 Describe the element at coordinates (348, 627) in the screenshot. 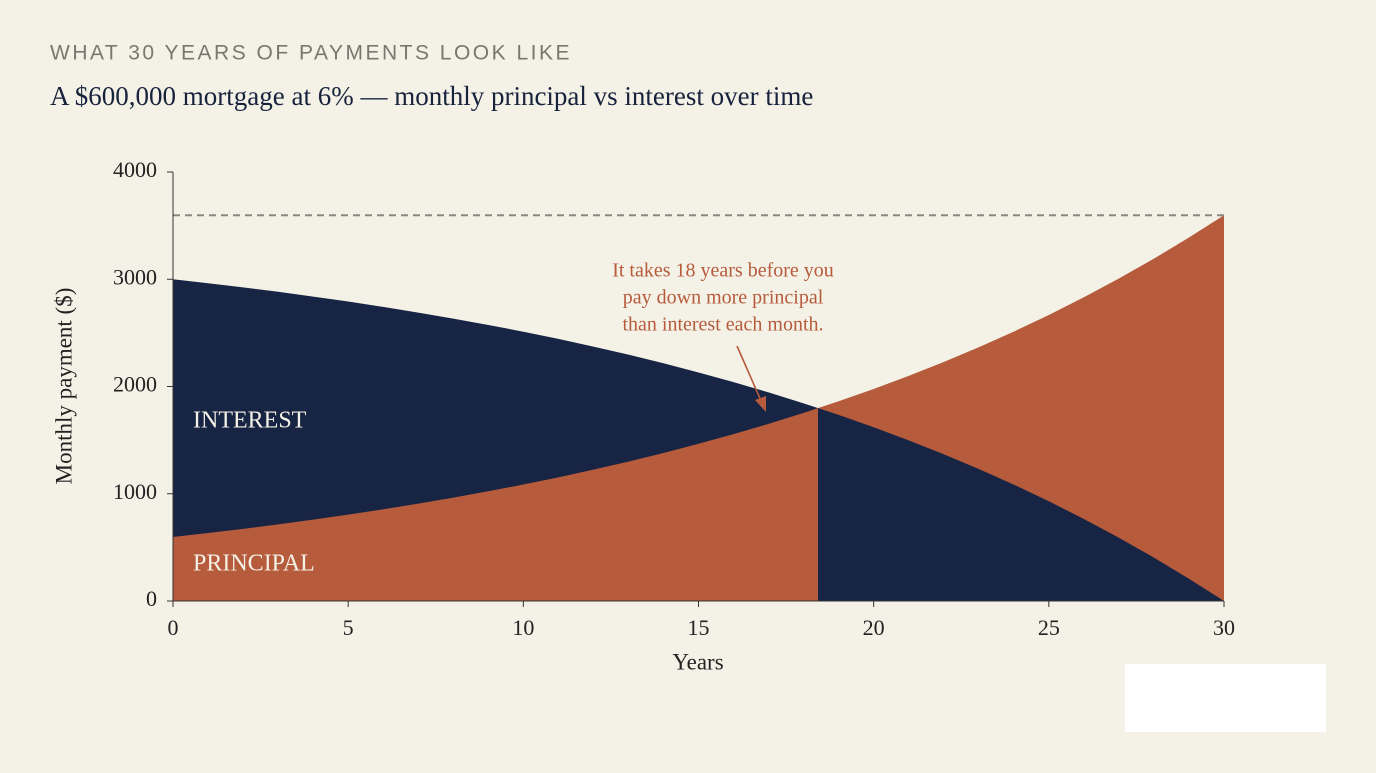

I see `x-tick-label: 5` at that location.